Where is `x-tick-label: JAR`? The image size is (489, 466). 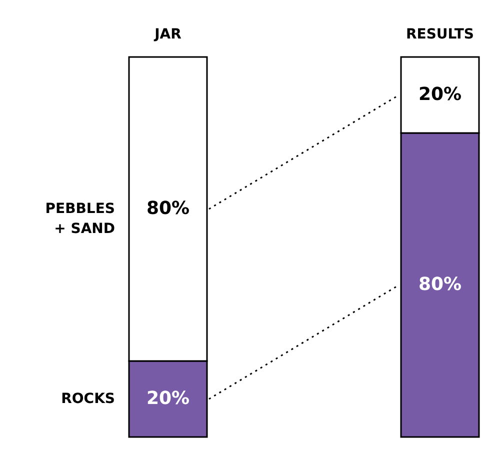
x-tick-label: JAR is located at coordinates (168, 34).